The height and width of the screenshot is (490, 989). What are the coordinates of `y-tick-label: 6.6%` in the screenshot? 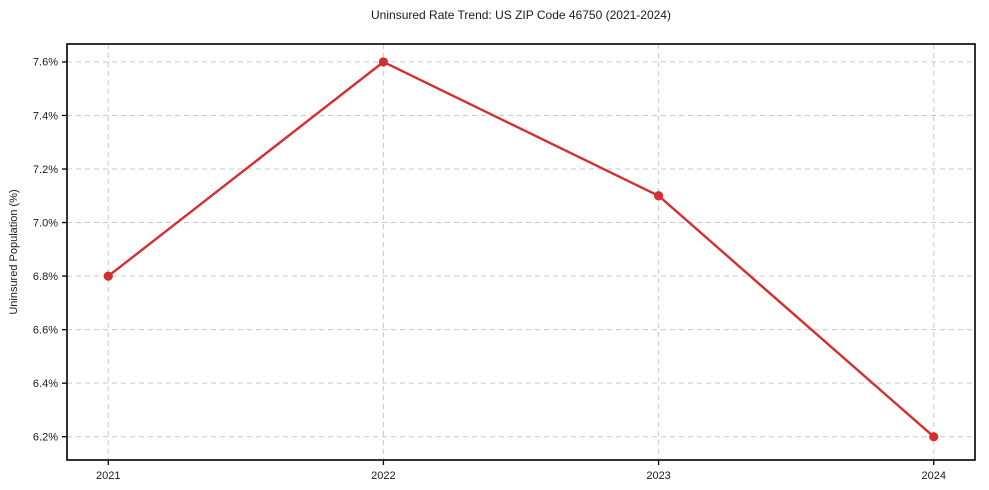 It's located at (45, 330).